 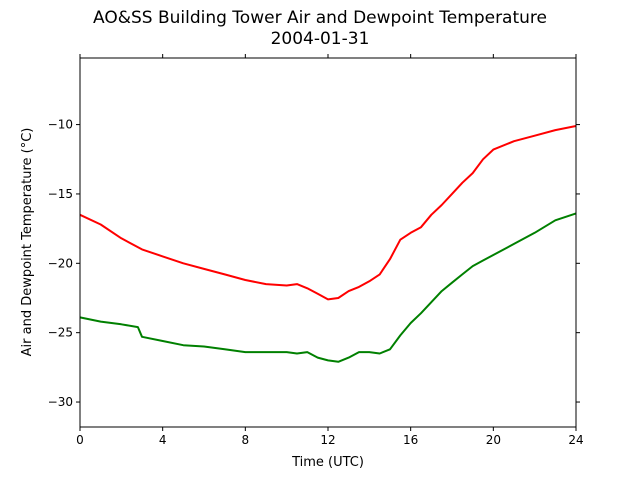 What do you see at coordinates (60, 263) in the screenshot?
I see `y-tick-label: −20` at bounding box center [60, 263].